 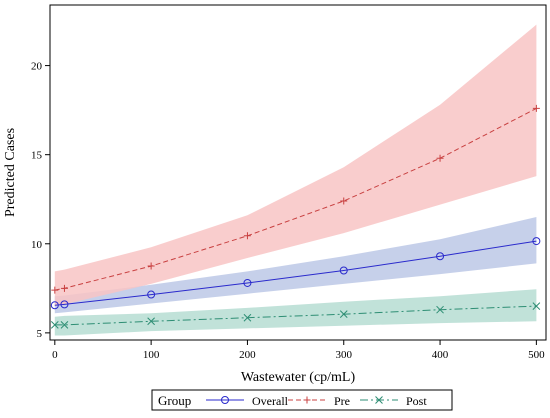 I want to click on x-tick-label: 0, so click(x=55, y=355).